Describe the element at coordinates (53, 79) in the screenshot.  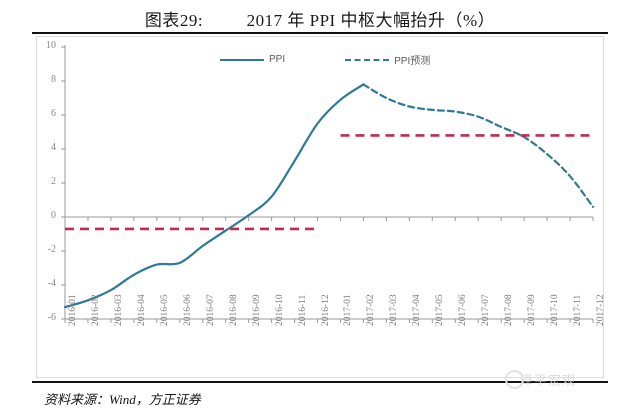
I see `y-tick-label: 8` at that location.